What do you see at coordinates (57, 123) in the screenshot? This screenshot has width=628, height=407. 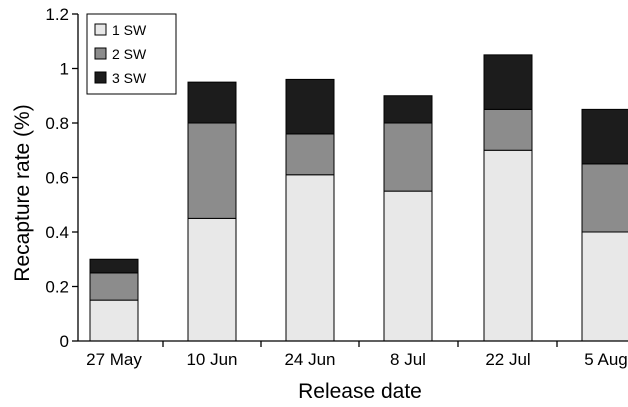 I see `y-tick-label: 0.8` at bounding box center [57, 123].